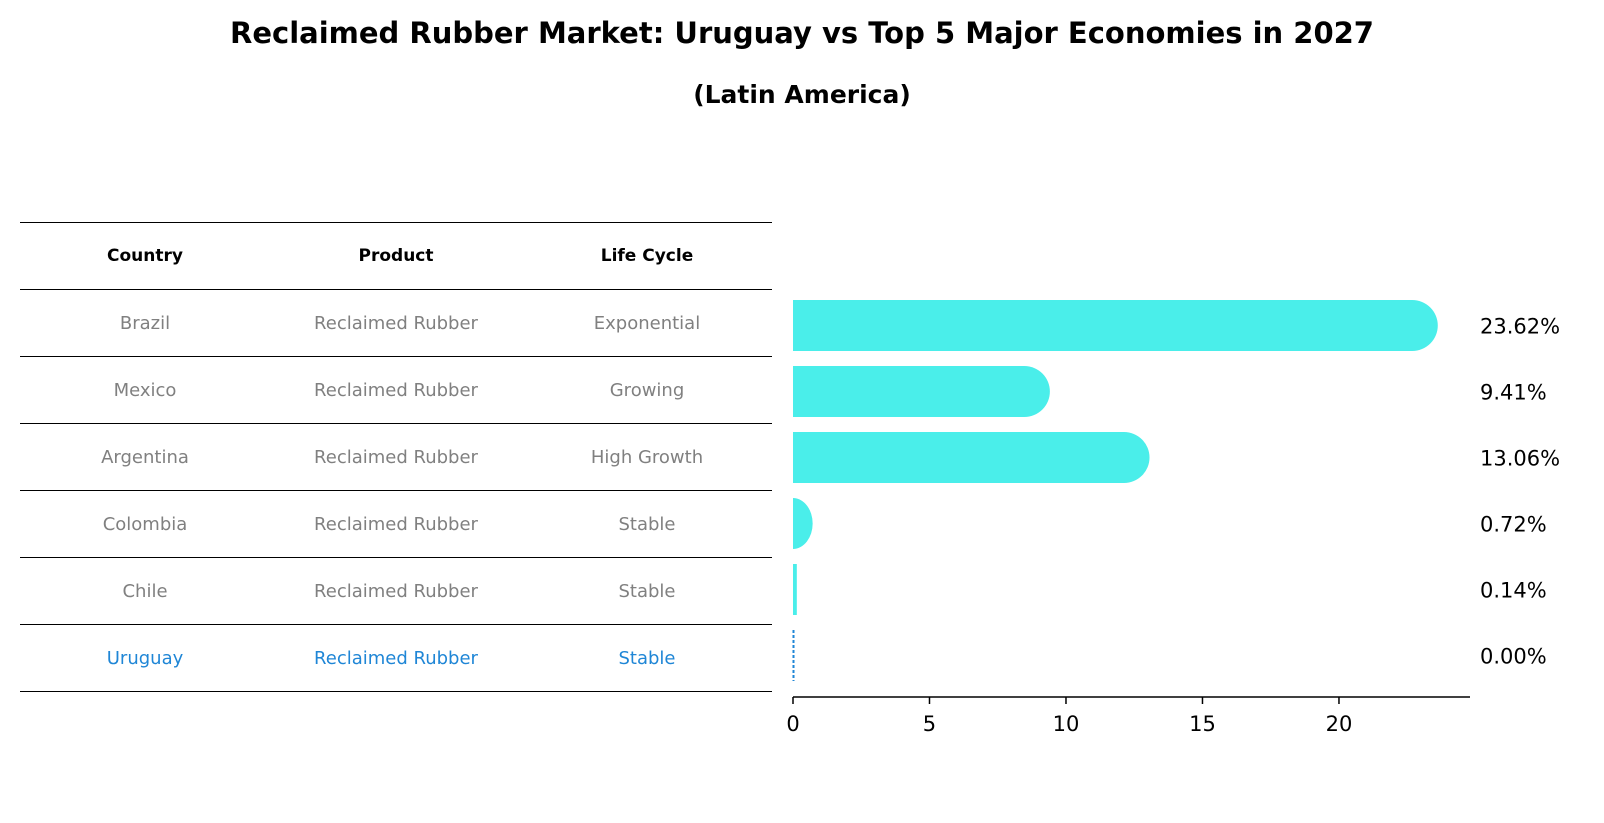 Image resolution: width=1604 pixels, height=823 pixels. What do you see at coordinates (647, 390) in the screenshot?
I see `cell-life-cycle: Growing` at bounding box center [647, 390].